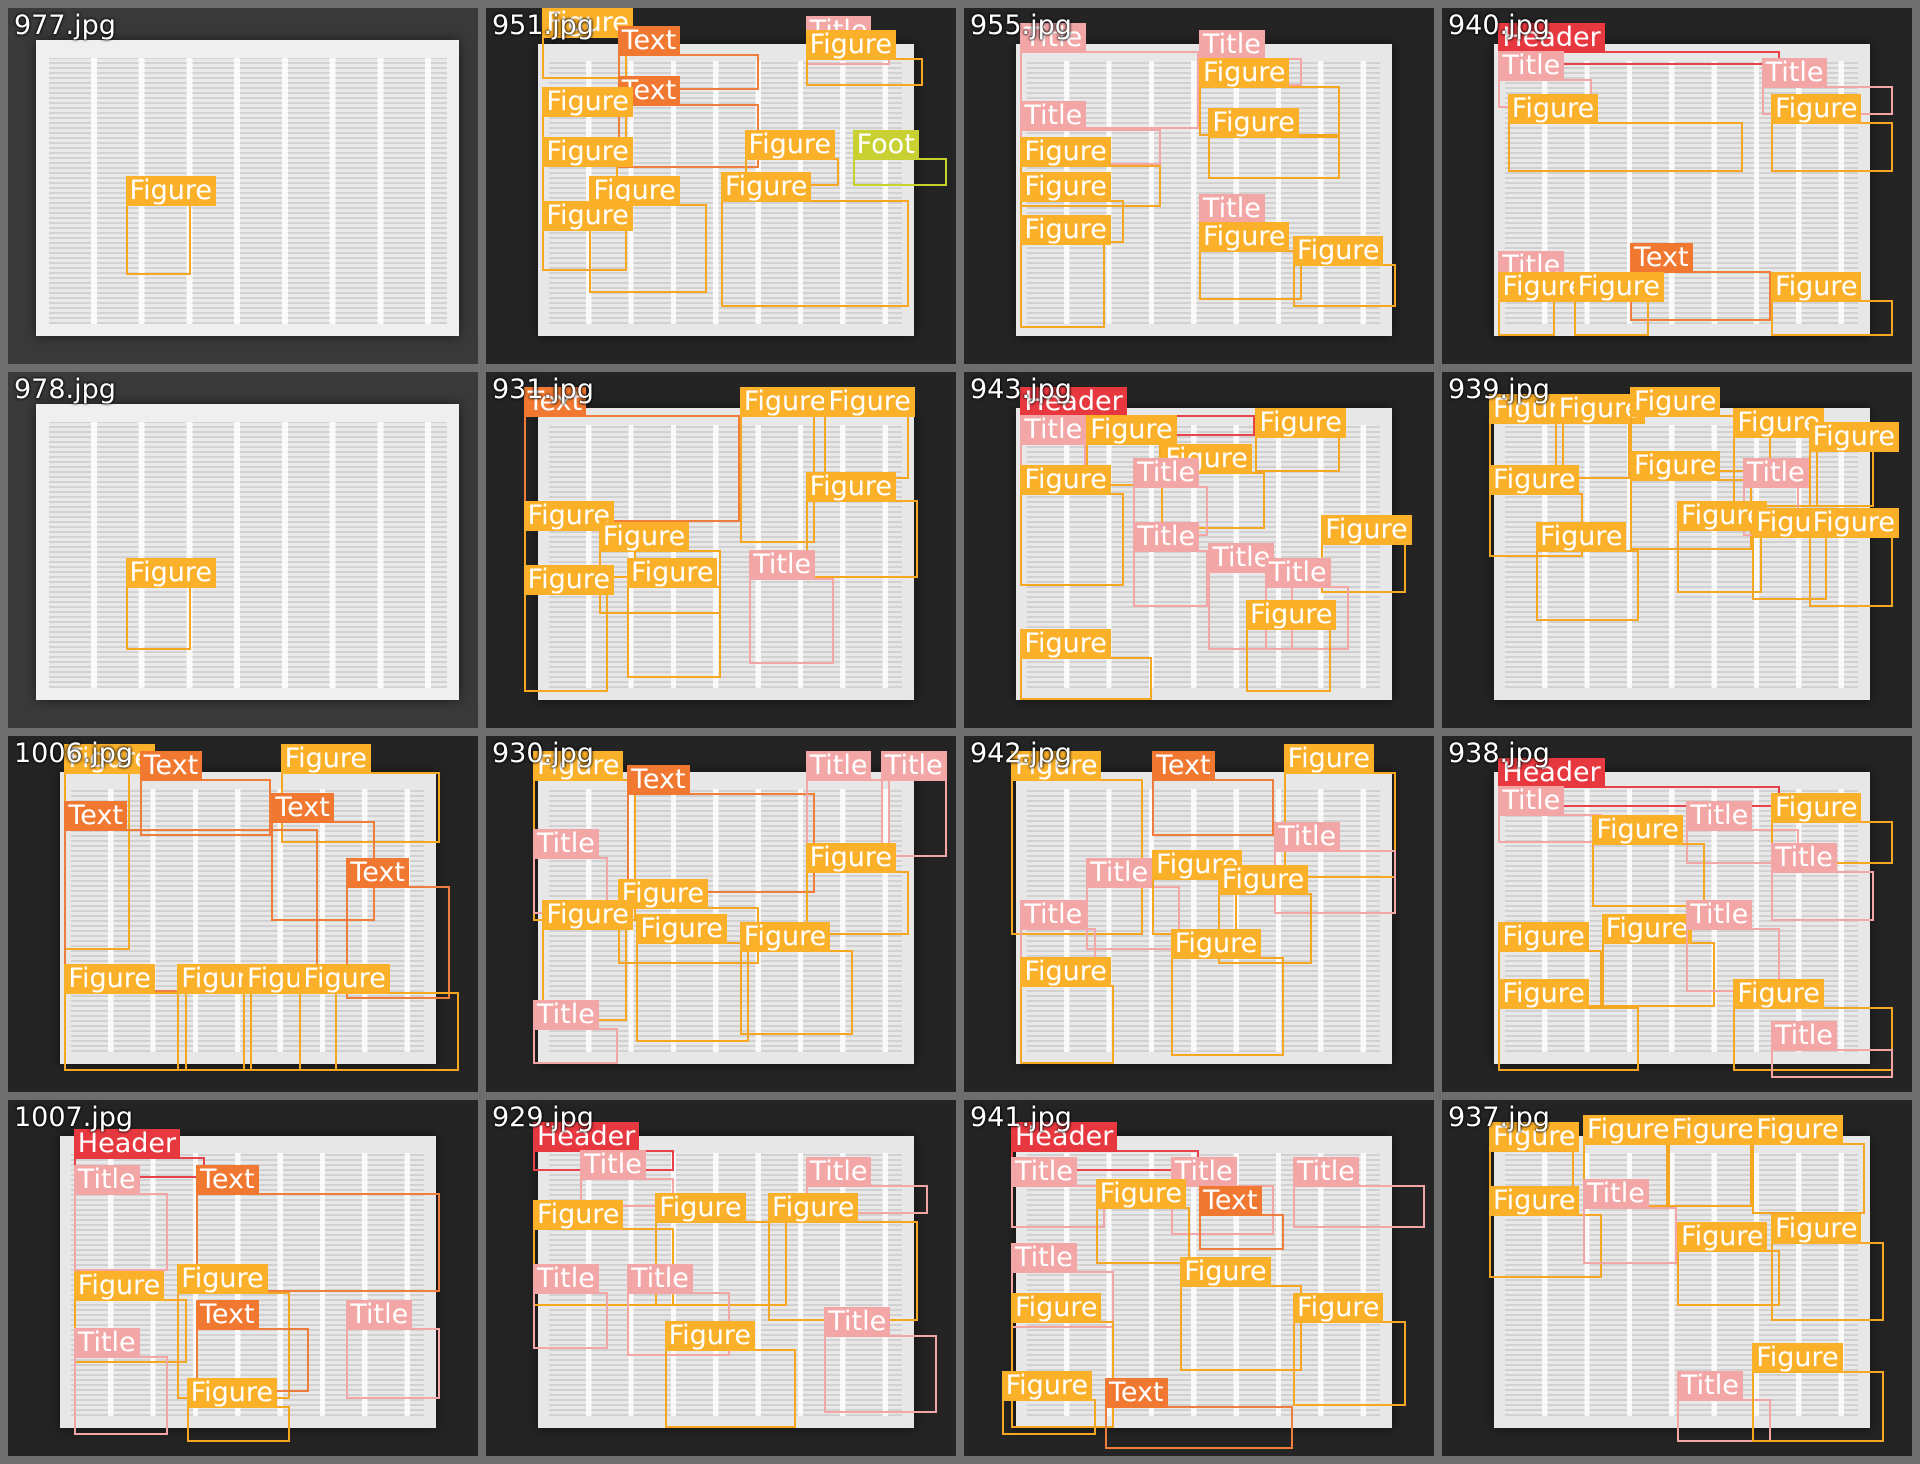 The width and height of the screenshot is (1920, 1464). What do you see at coordinates (65, 389) in the screenshot?
I see `image-filename: 978.jpg` at bounding box center [65, 389].